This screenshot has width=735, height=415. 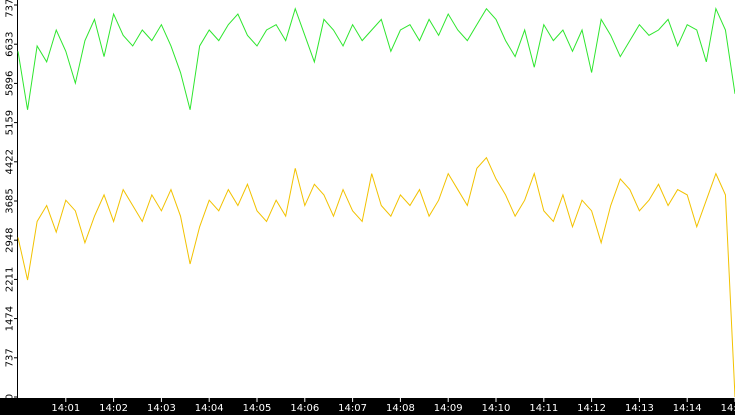 I want to click on x-tick-label: 14:06, so click(x=304, y=408).